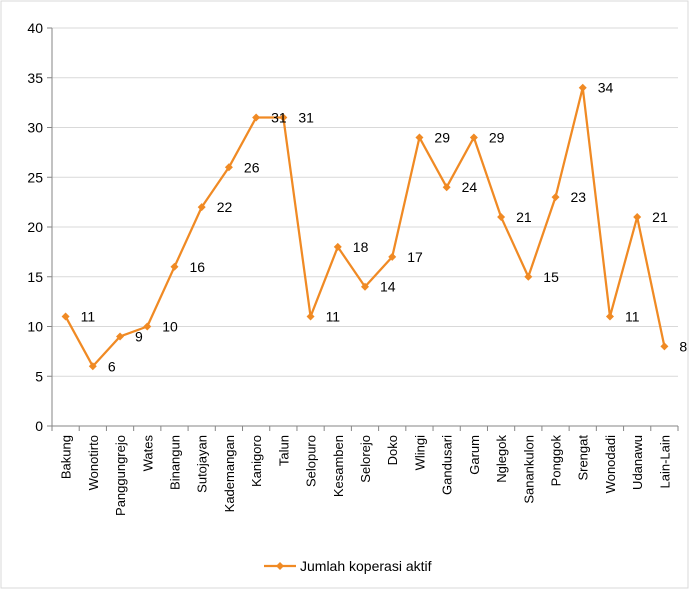 Image resolution: width=690 pixels, height=589 pixels. Describe the element at coordinates (366, 566) in the screenshot. I see `legend-label: Jumlah koperasi aktif` at that location.